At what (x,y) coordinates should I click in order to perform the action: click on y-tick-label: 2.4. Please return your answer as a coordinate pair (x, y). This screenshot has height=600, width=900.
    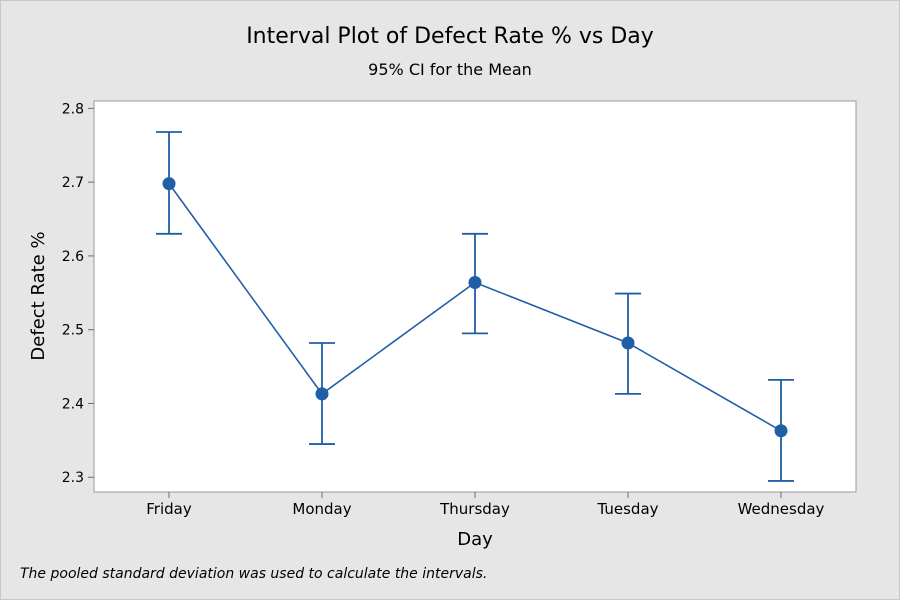
    Looking at the image, I should click on (73, 404).